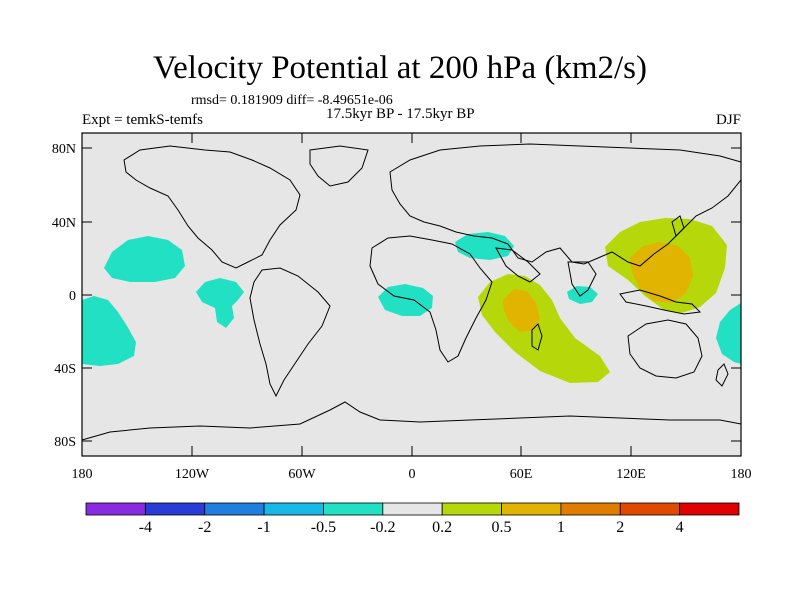 The image size is (800, 600). What do you see at coordinates (145, 527) in the screenshot?
I see `colorbar-label: -4` at bounding box center [145, 527].